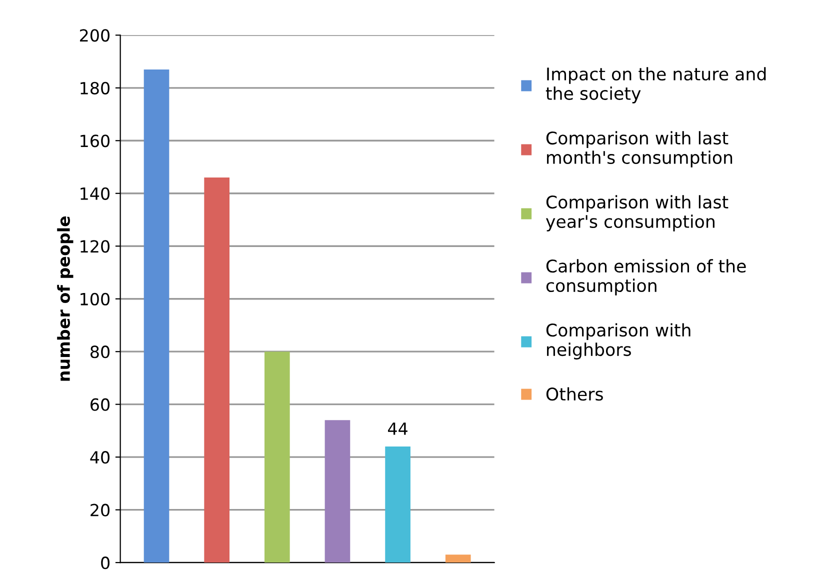 The height and width of the screenshot is (586, 813). Describe the element at coordinates (95, 299) in the screenshot. I see `y-tick-label: 100` at that location.